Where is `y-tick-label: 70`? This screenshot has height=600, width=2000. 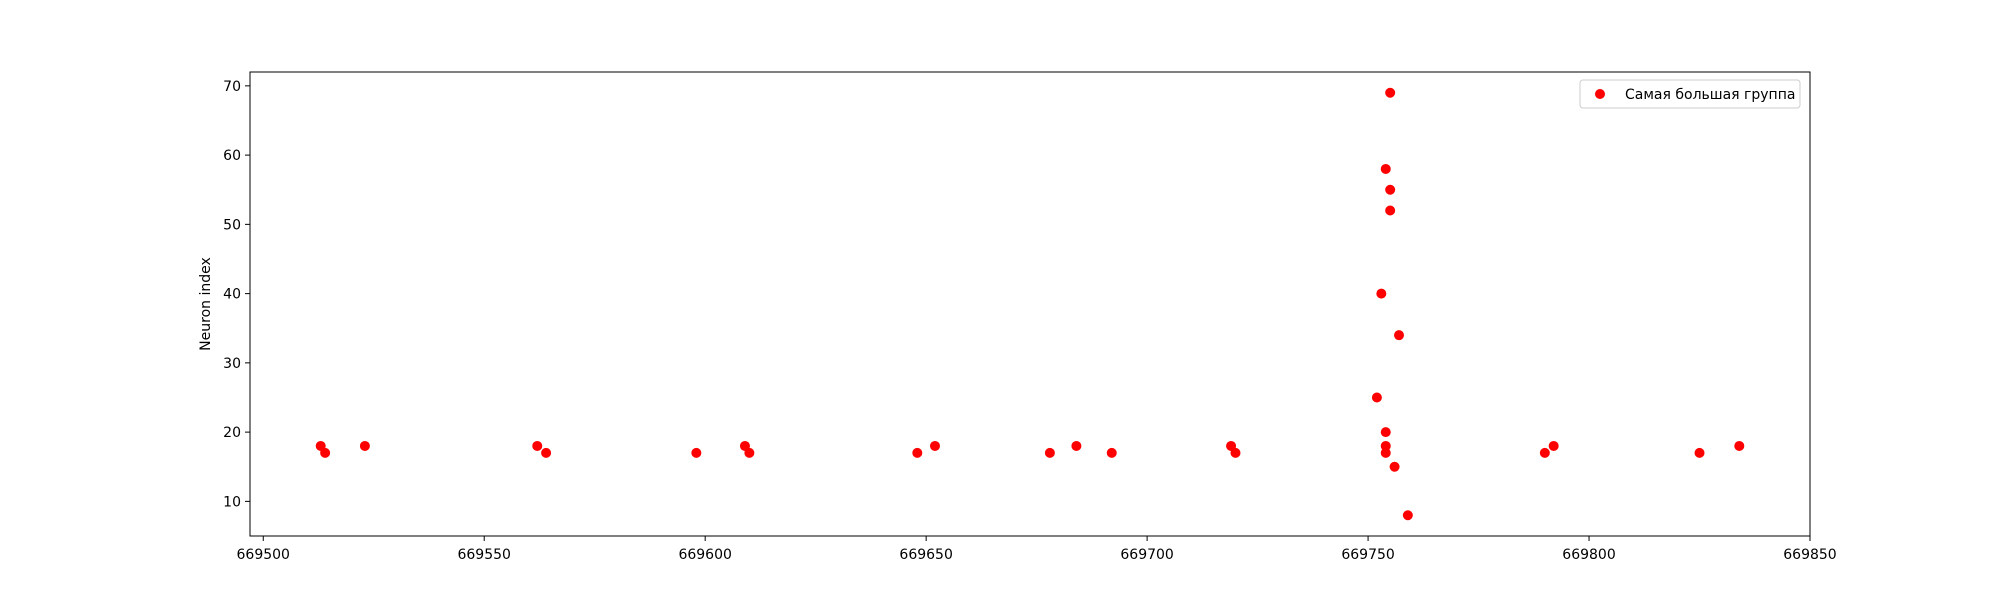 y-tick-label: 70 is located at coordinates (232, 87).